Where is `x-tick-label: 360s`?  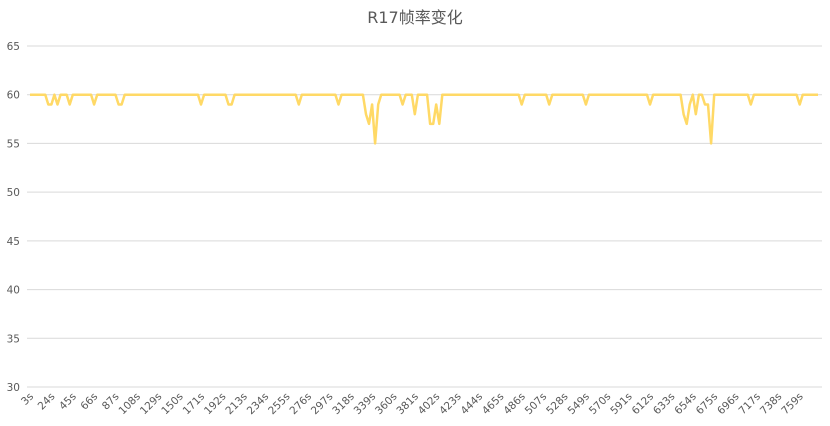
x-tick-label: 360s is located at coordinates (386, 404).